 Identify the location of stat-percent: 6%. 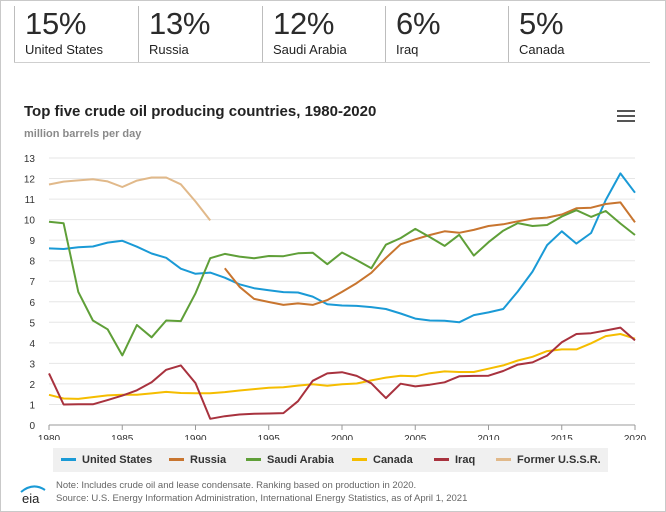
(418, 23).